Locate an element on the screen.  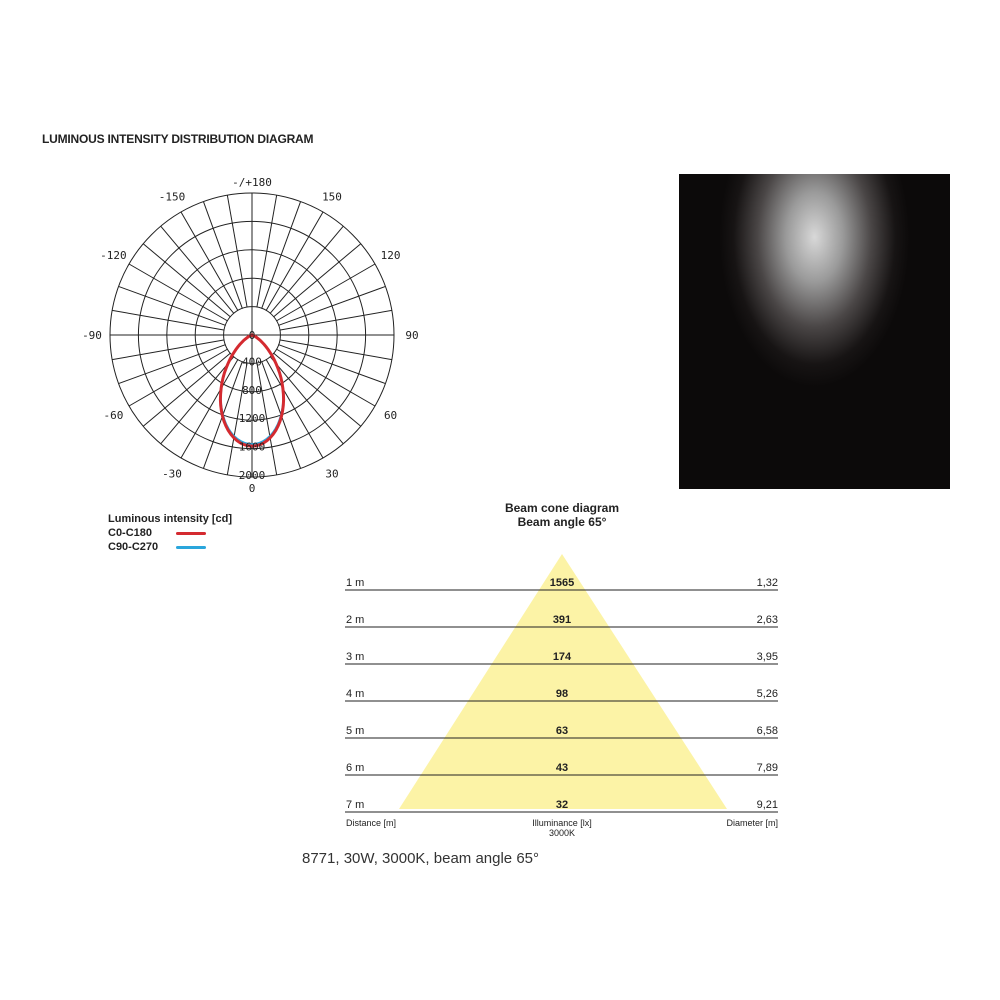
diameter-value: 6,58 is located at coordinates (767, 731).